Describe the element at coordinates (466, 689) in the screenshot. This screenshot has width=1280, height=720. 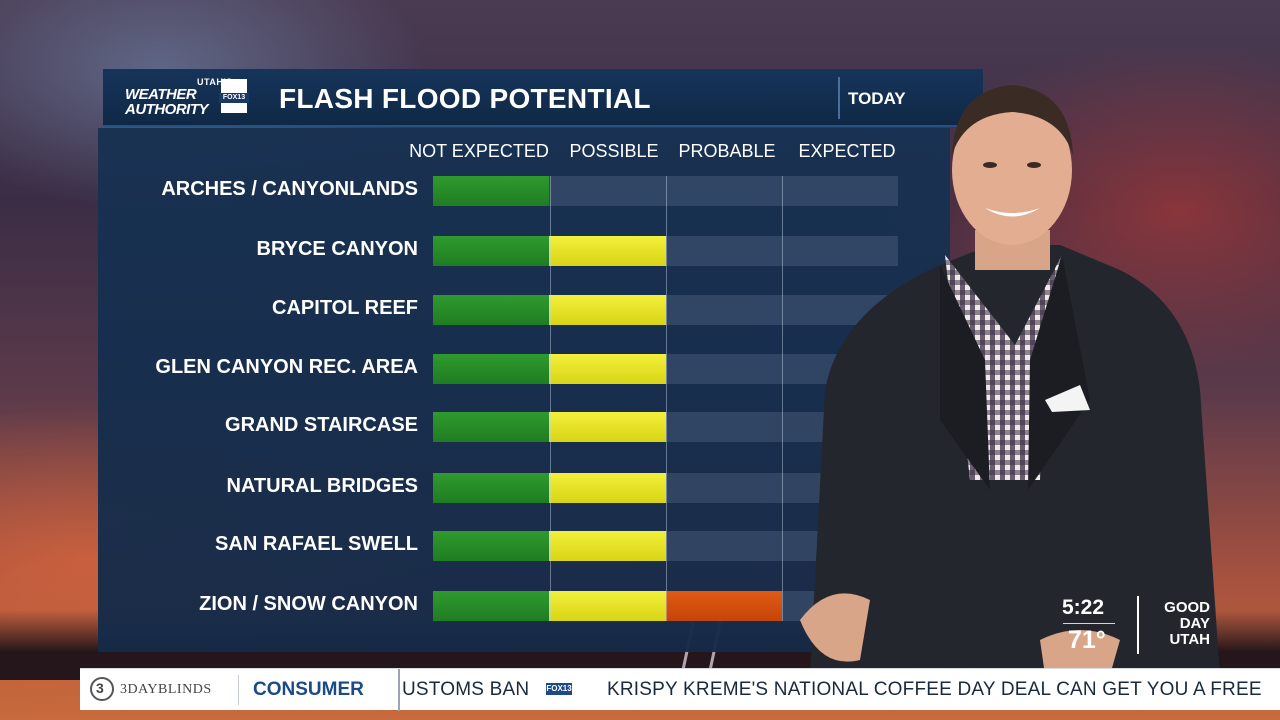
I see `ticker-headline: USTOMS BAN` at that location.